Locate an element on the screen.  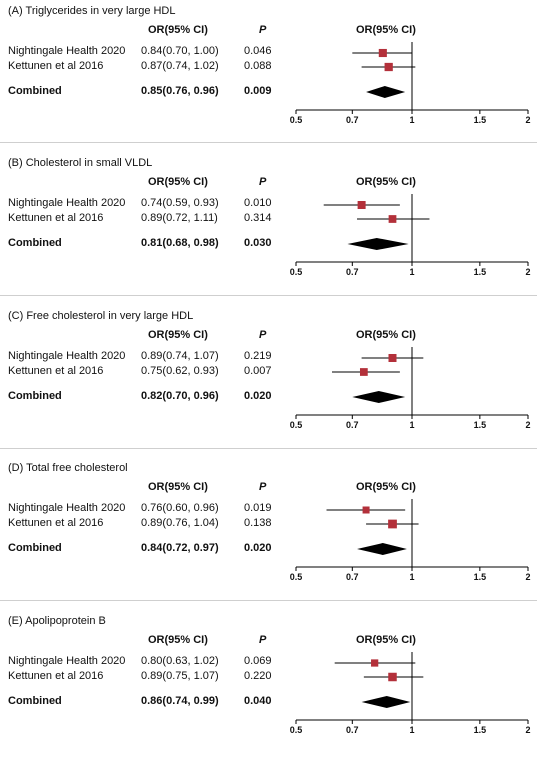
panel-title: (C) Free cholesterol in very large HDL is located at coordinates (101, 316).